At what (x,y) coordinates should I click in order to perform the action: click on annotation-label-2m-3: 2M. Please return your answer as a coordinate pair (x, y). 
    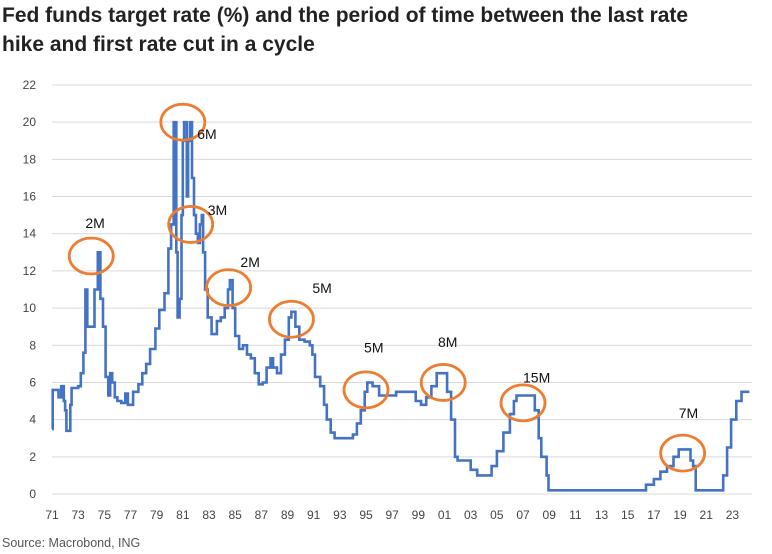
    Looking at the image, I should click on (249, 262).